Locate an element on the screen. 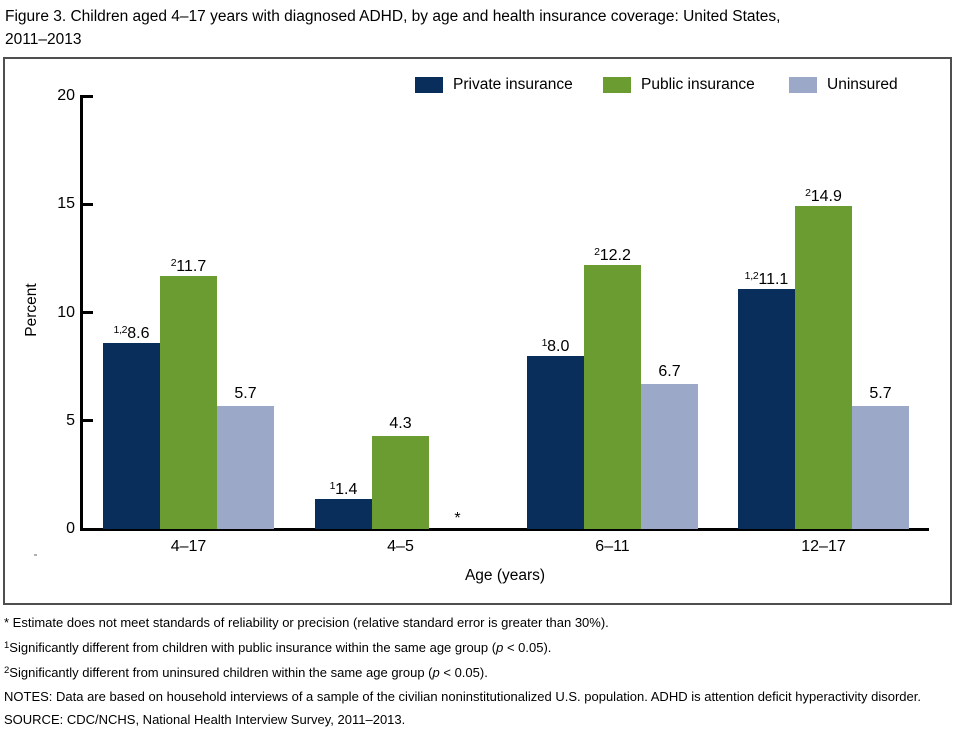 This screenshot has width=960, height=731. y-axis-title: Percent is located at coordinates (31, 310).